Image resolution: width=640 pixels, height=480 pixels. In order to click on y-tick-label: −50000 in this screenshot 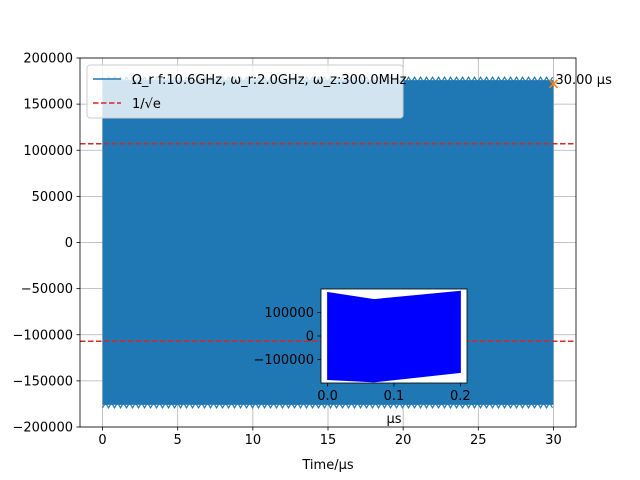, I will do `click(47, 289)`.